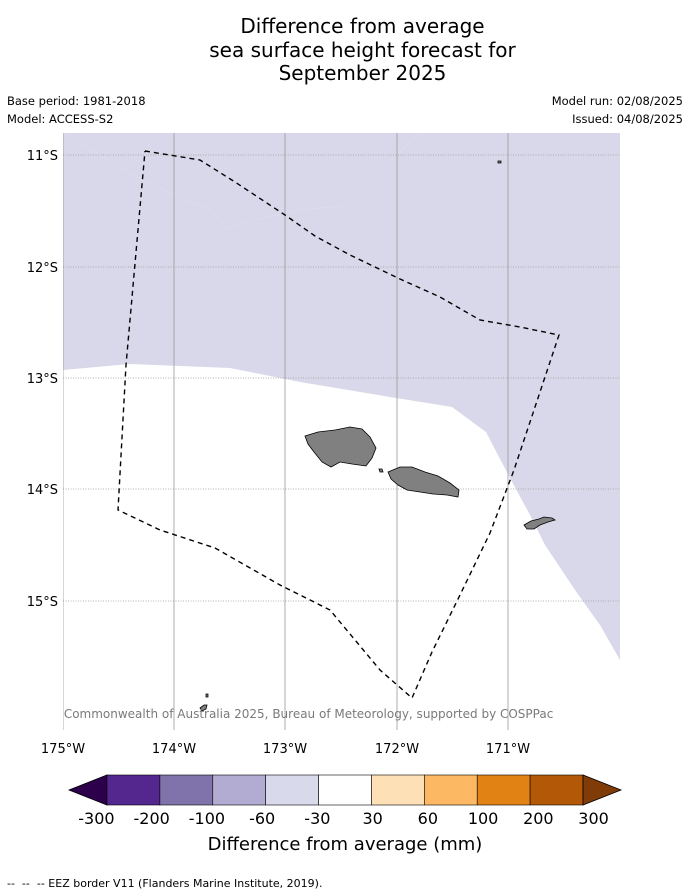 Image resolution: width=690 pixels, height=896 pixels. I want to click on colorbar-tick-label: 100, so click(483, 818).